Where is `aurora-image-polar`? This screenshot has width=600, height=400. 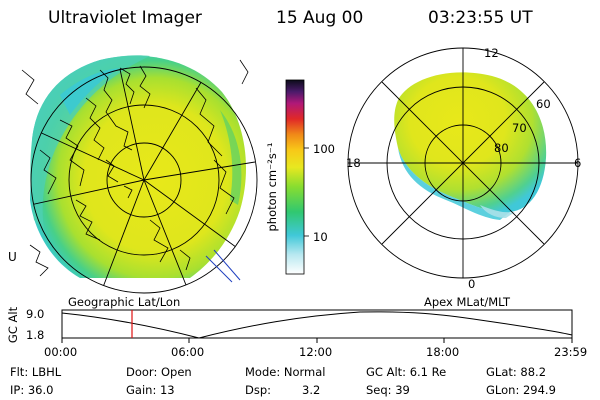
aurora-image-polar is located at coordinates (470, 142).